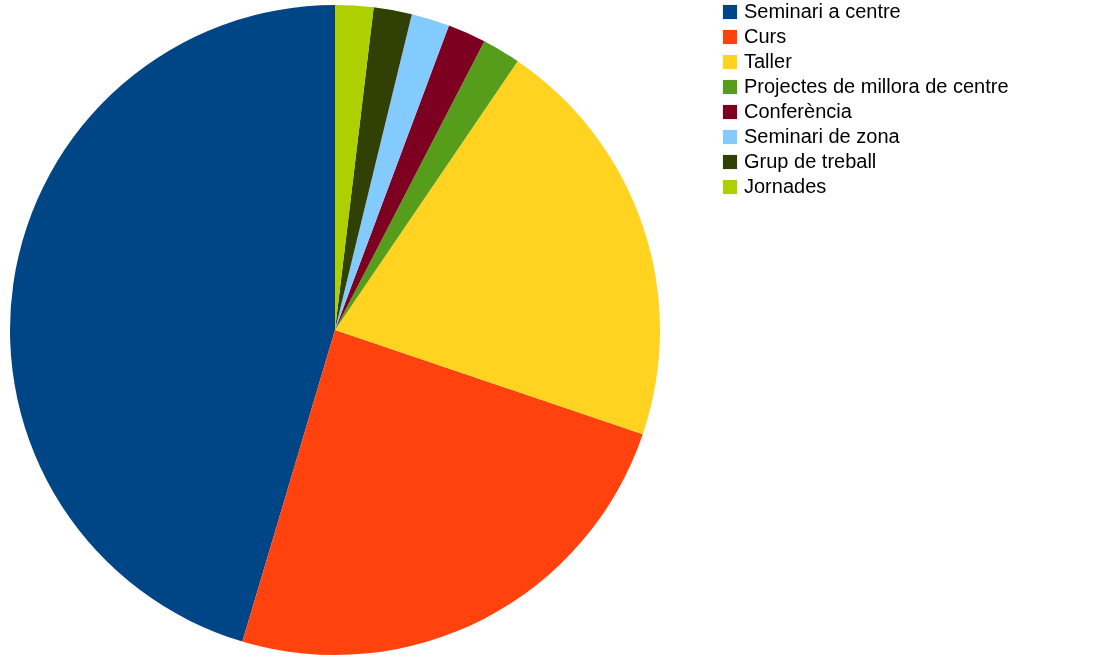 Image resolution: width=1114 pixels, height=660 pixels. Describe the element at coordinates (810, 161) in the screenshot. I see `legend-label: Grup de treball` at that location.